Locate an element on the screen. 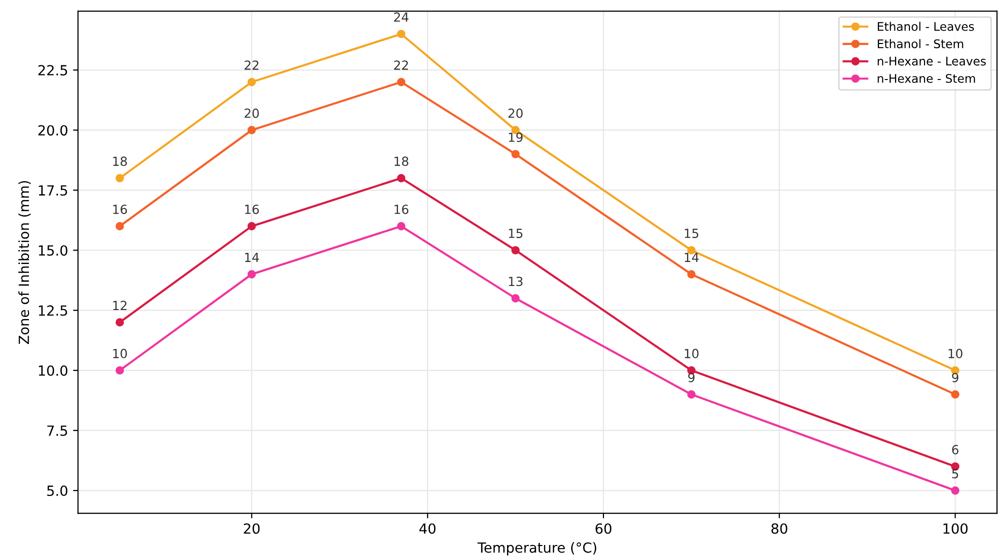 The image size is (1000, 558). legend-label: n-Hexane - Leaves is located at coordinates (932, 61).